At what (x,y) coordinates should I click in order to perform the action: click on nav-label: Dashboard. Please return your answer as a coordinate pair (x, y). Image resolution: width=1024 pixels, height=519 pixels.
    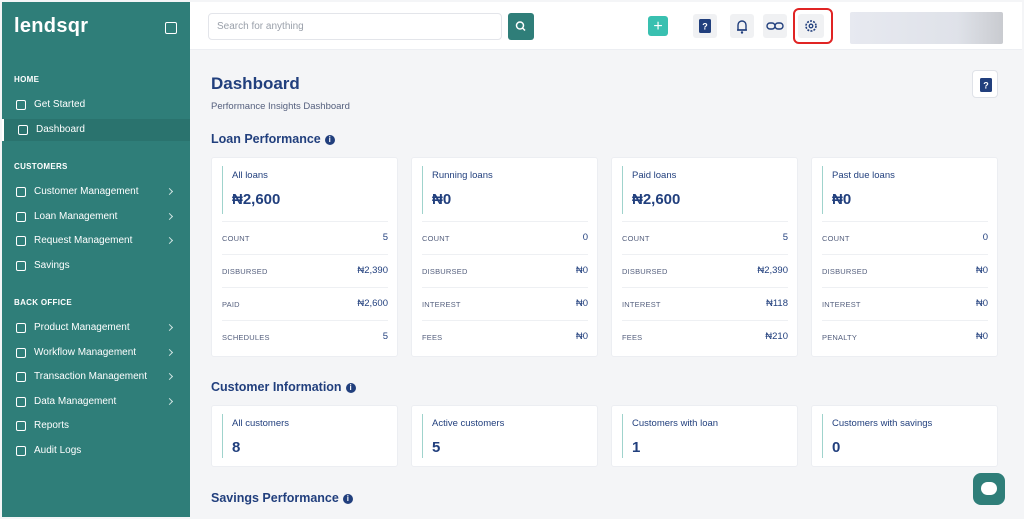
    Looking at the image, I should click on (60, 129).